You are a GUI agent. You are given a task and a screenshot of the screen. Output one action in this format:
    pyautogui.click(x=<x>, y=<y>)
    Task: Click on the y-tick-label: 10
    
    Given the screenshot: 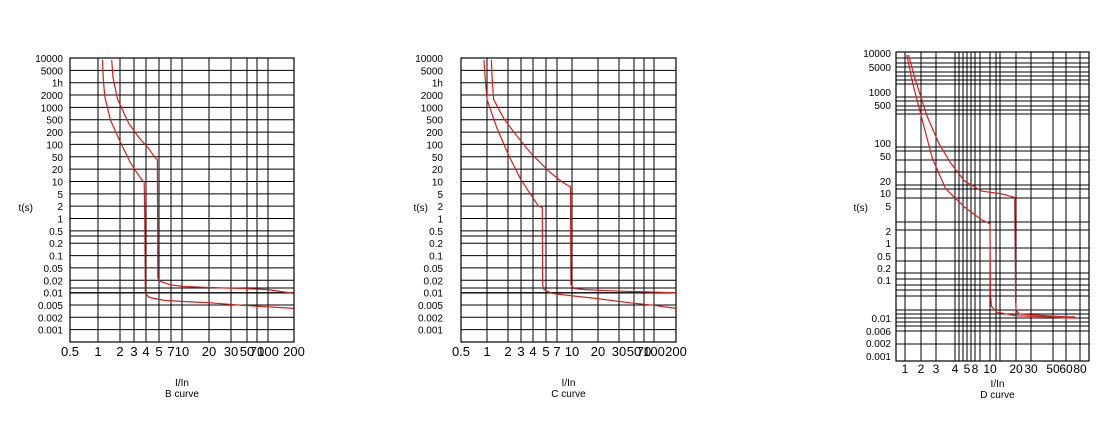 What is the action you would take?
    pyautogui.click(x=886, y=194)
    